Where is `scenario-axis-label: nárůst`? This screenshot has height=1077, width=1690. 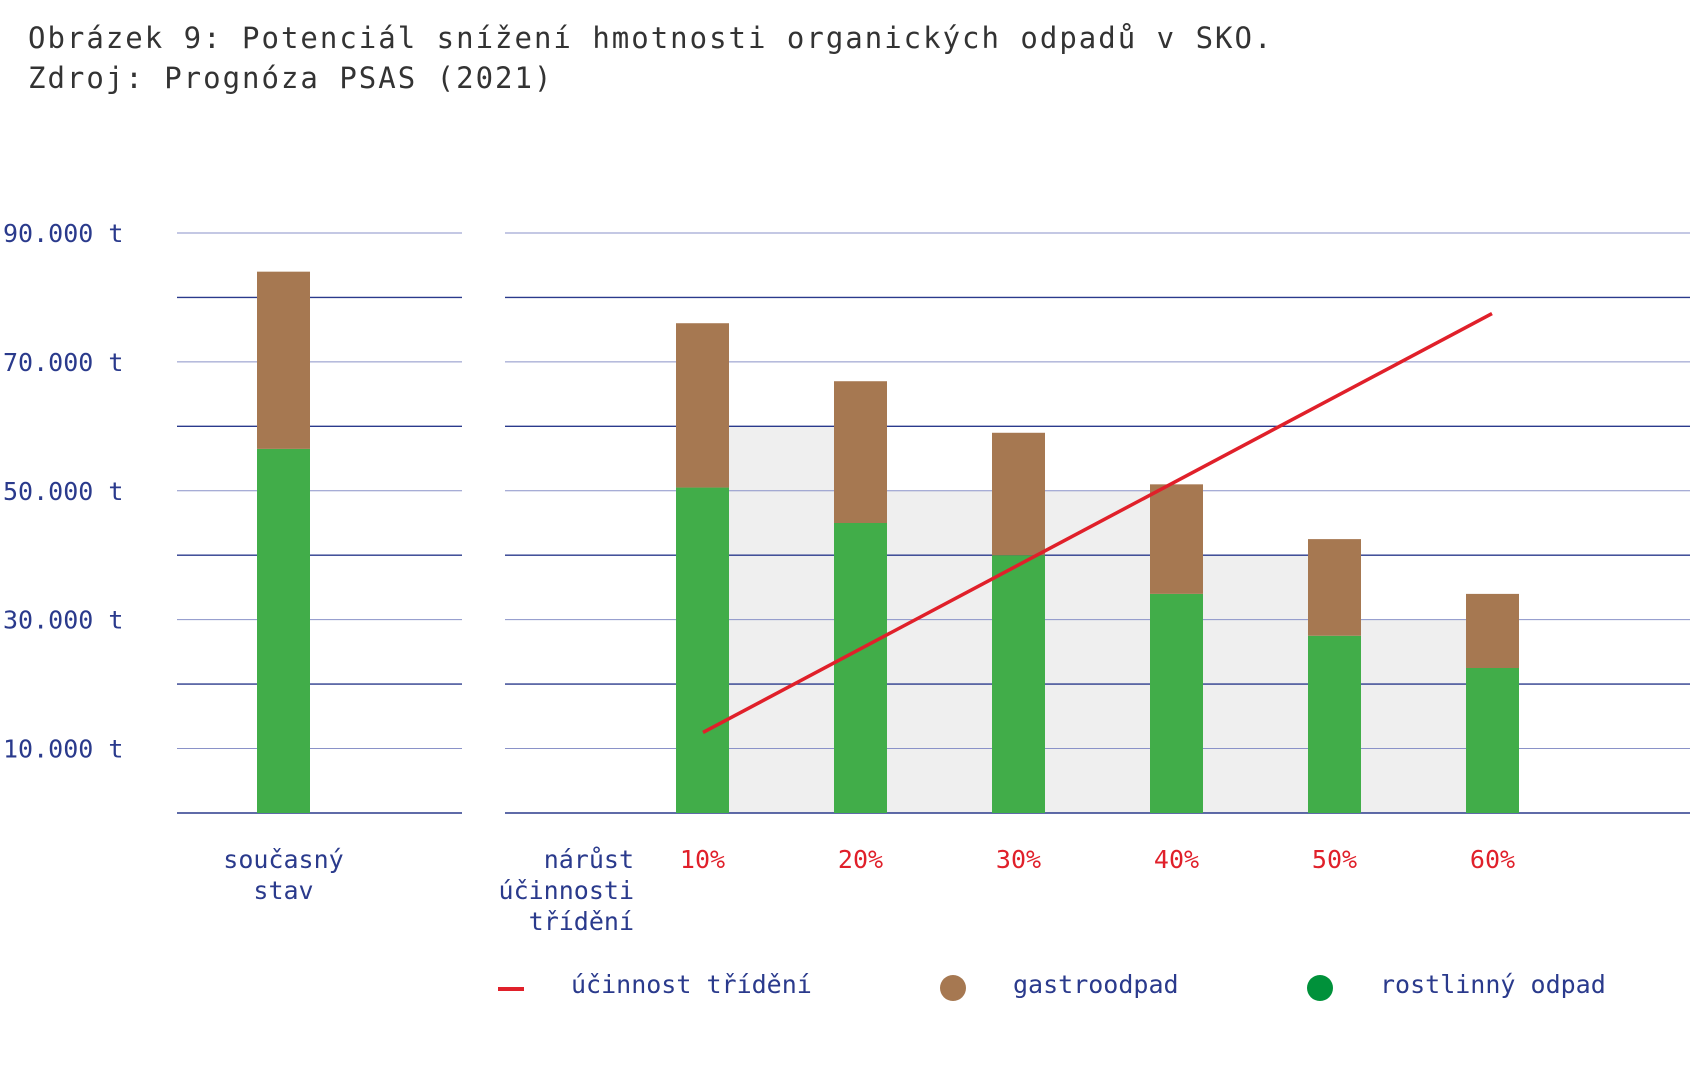 scenario-axis-label: nárůst is located at coordinates (589, 859).